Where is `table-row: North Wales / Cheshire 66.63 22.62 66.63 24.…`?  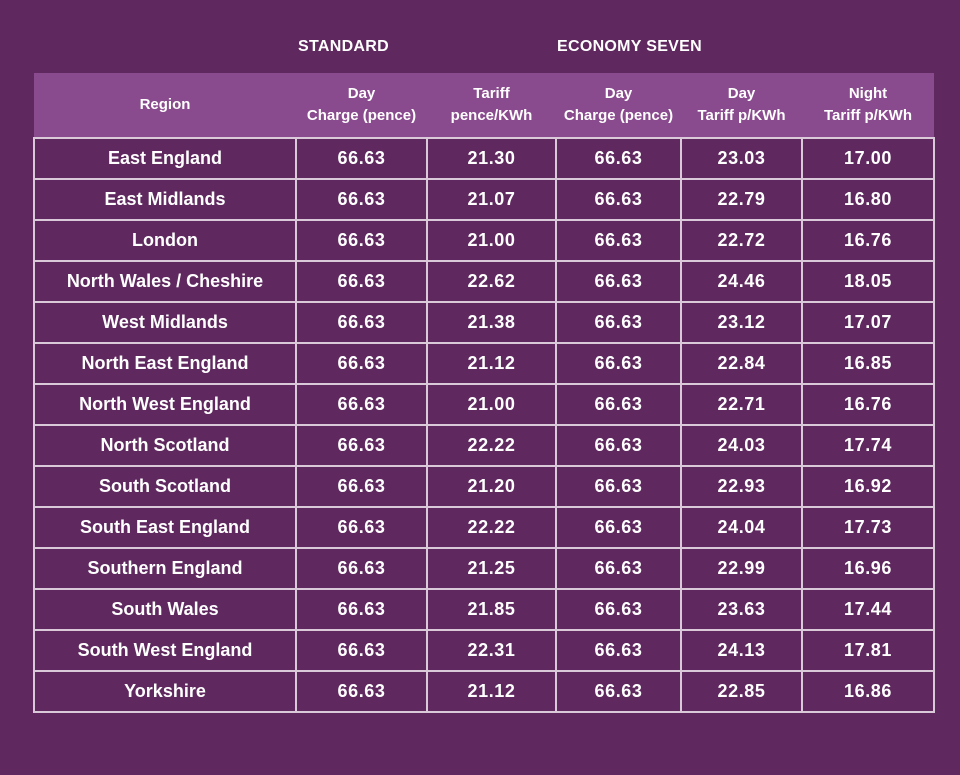
table-row: North Wales / Cheshire 66.63 22.62 66.63 24.… is located at coordinates (484, 281).